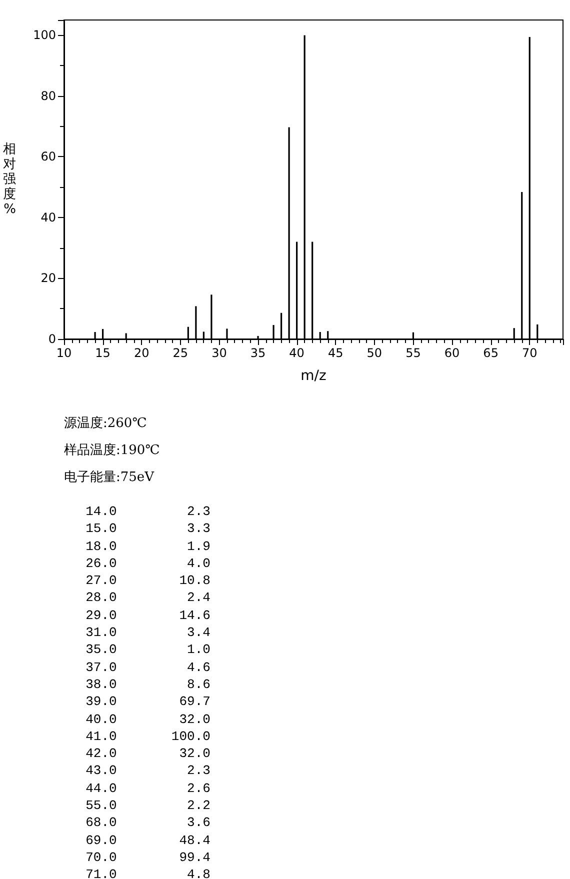 Image resolution: width=570 pixels, height=879 pixels. Describe the element at coordinates (147, 840) in the screenshot. I see `text: 69.0 48.4` at that location.